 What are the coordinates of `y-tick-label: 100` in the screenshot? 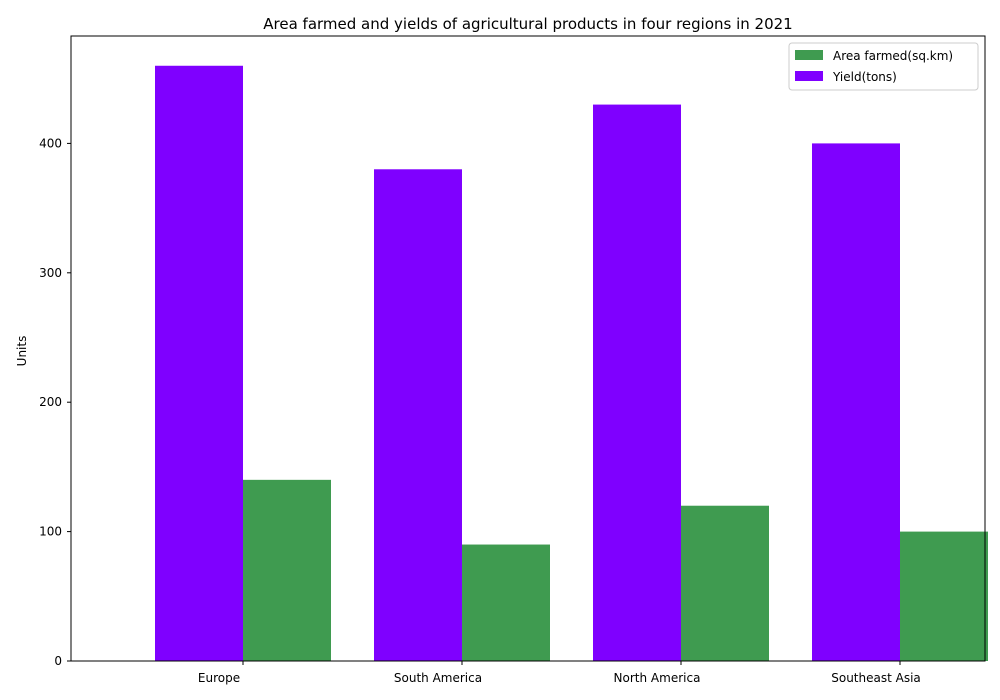 It's located at (50, 532).